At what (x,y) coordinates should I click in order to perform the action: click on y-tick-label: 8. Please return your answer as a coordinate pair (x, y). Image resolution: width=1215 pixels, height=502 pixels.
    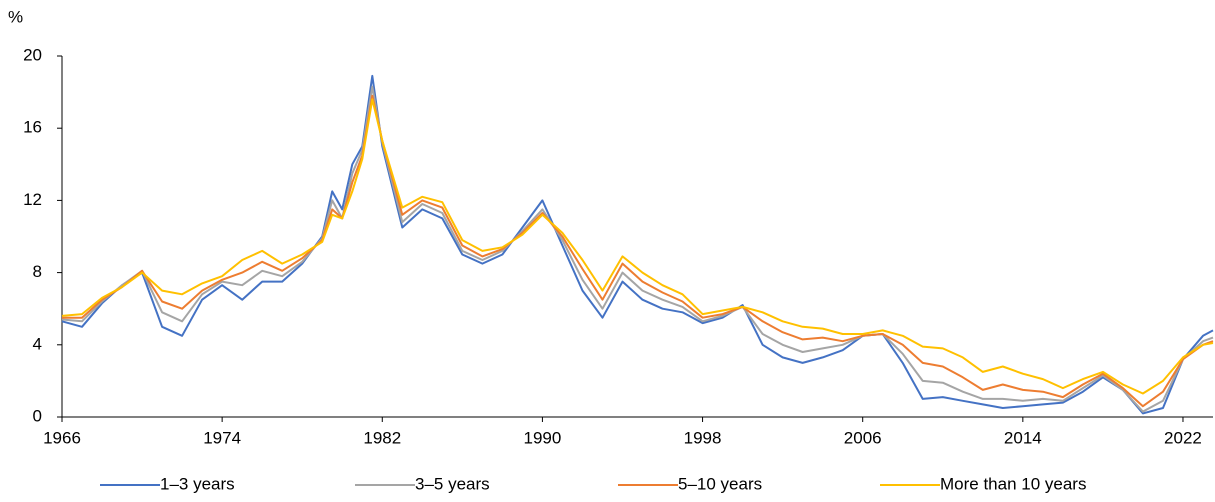
    Looking at the image, I should click on (37, 271).